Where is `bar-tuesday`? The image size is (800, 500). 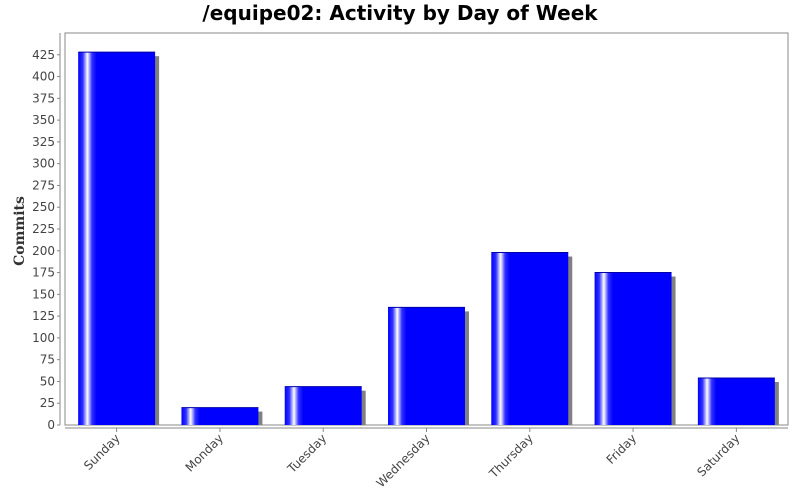 bar-tuesday is located at coordinates (323, 405).